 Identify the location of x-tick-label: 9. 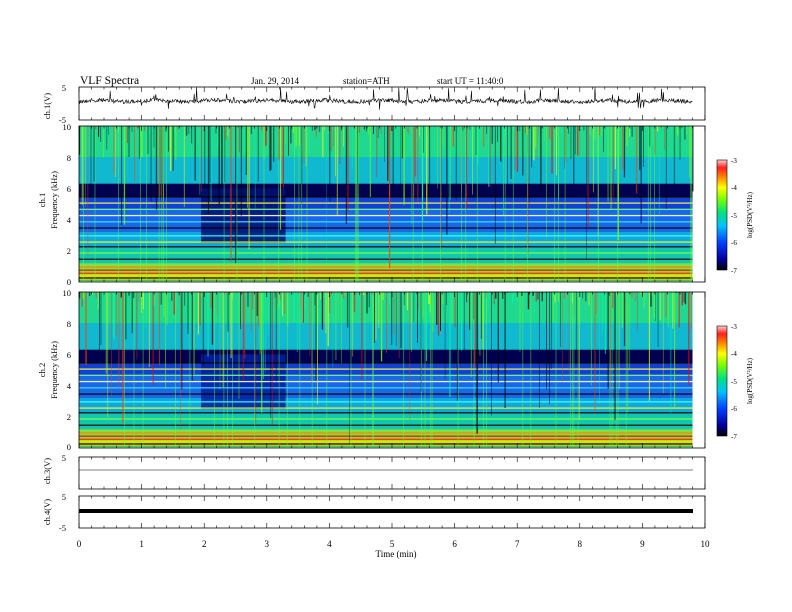
(642, 544).